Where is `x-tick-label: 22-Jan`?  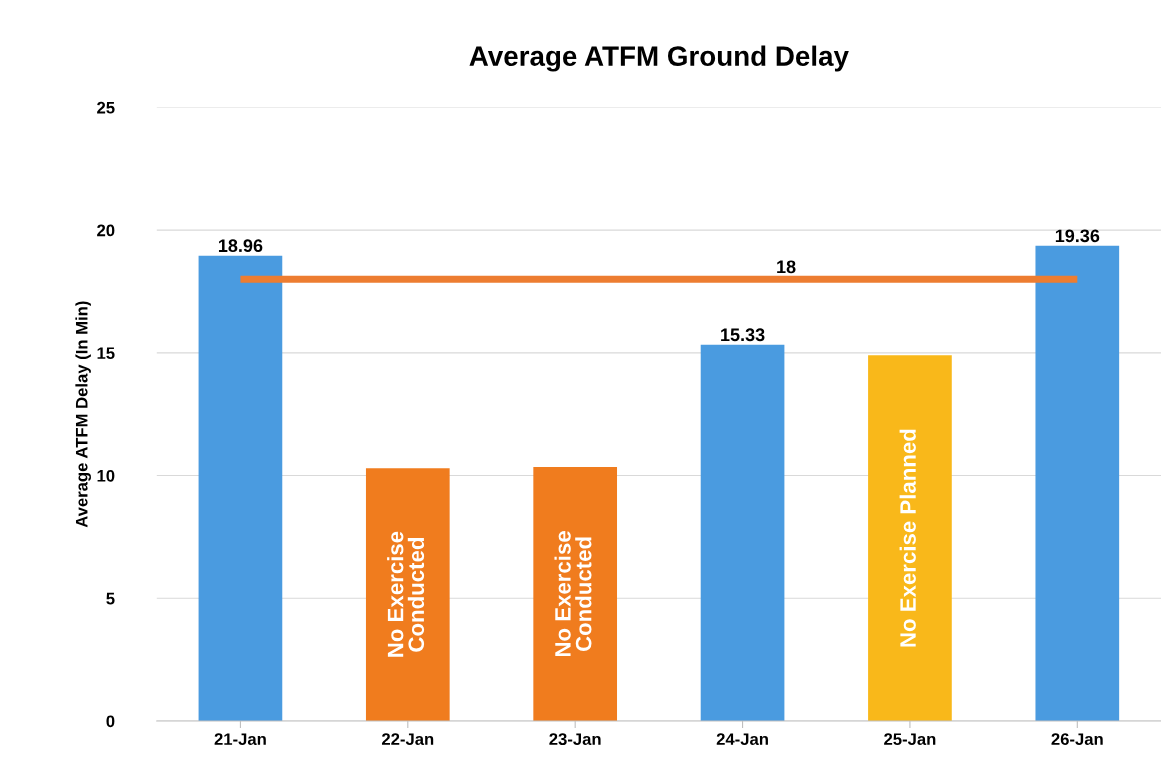
x-tick-label: 22-Jan is located at coordinates (407, 739).